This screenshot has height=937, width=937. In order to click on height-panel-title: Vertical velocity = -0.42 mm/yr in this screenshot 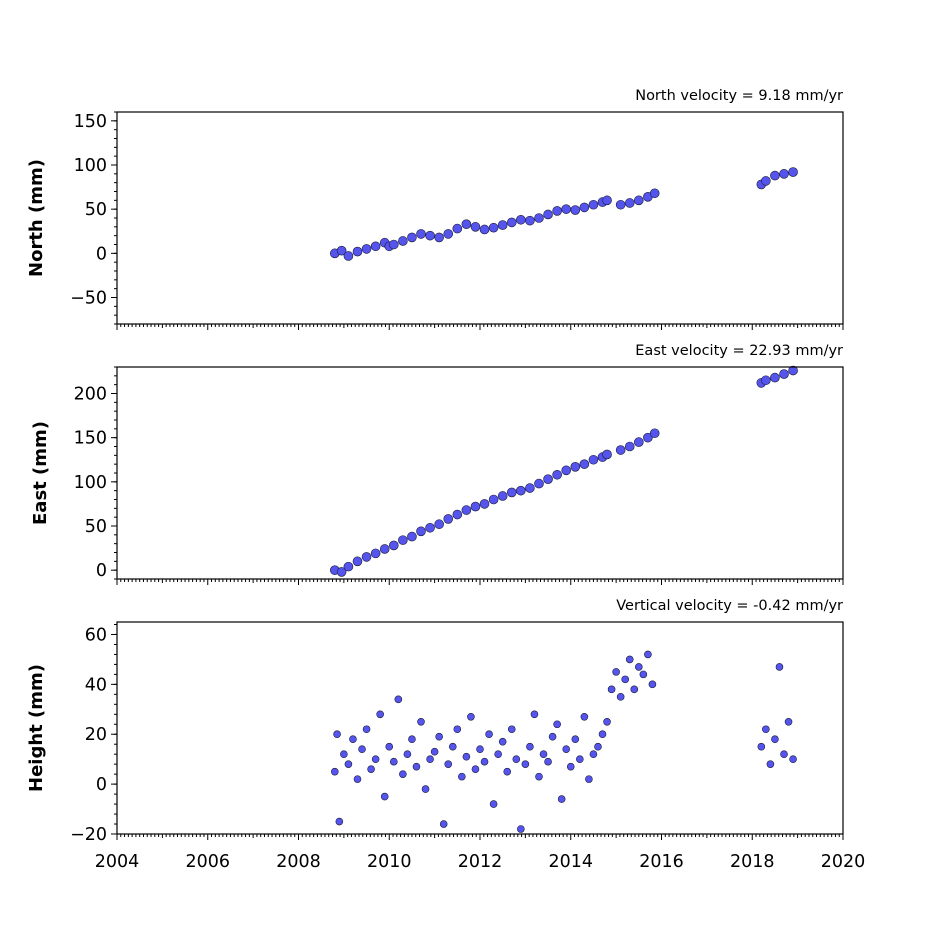, I will do `click(729, 606)`.